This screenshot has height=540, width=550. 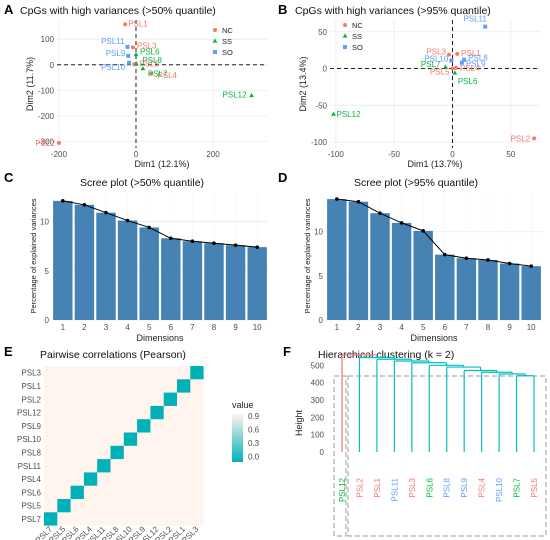 I want to click on point-label: PSL1, so click(x=138, y=23).